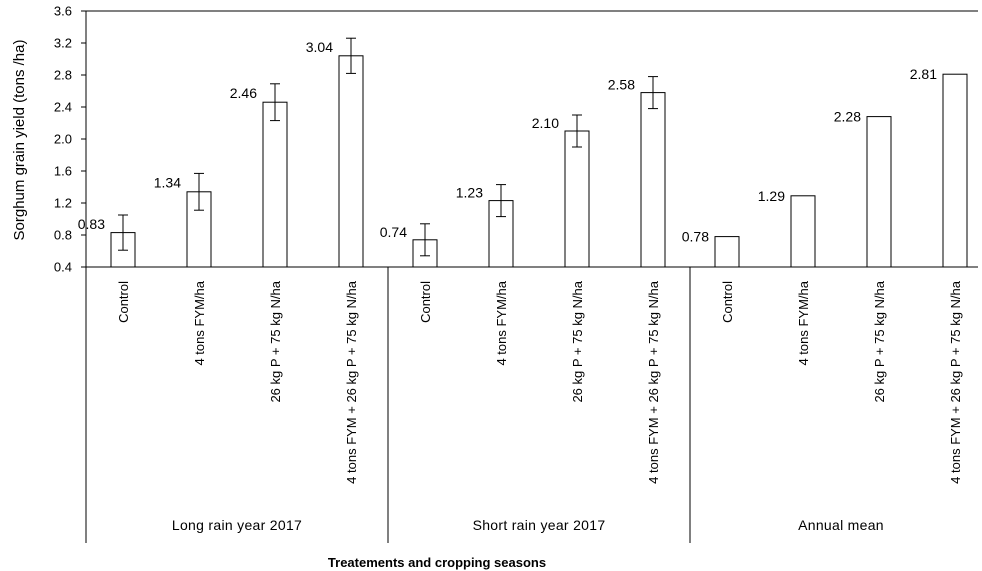  What do you see at coordinates (243, 93) in the screenshot?
I see `data-label: 2.46` at bounding box center [243, 93].